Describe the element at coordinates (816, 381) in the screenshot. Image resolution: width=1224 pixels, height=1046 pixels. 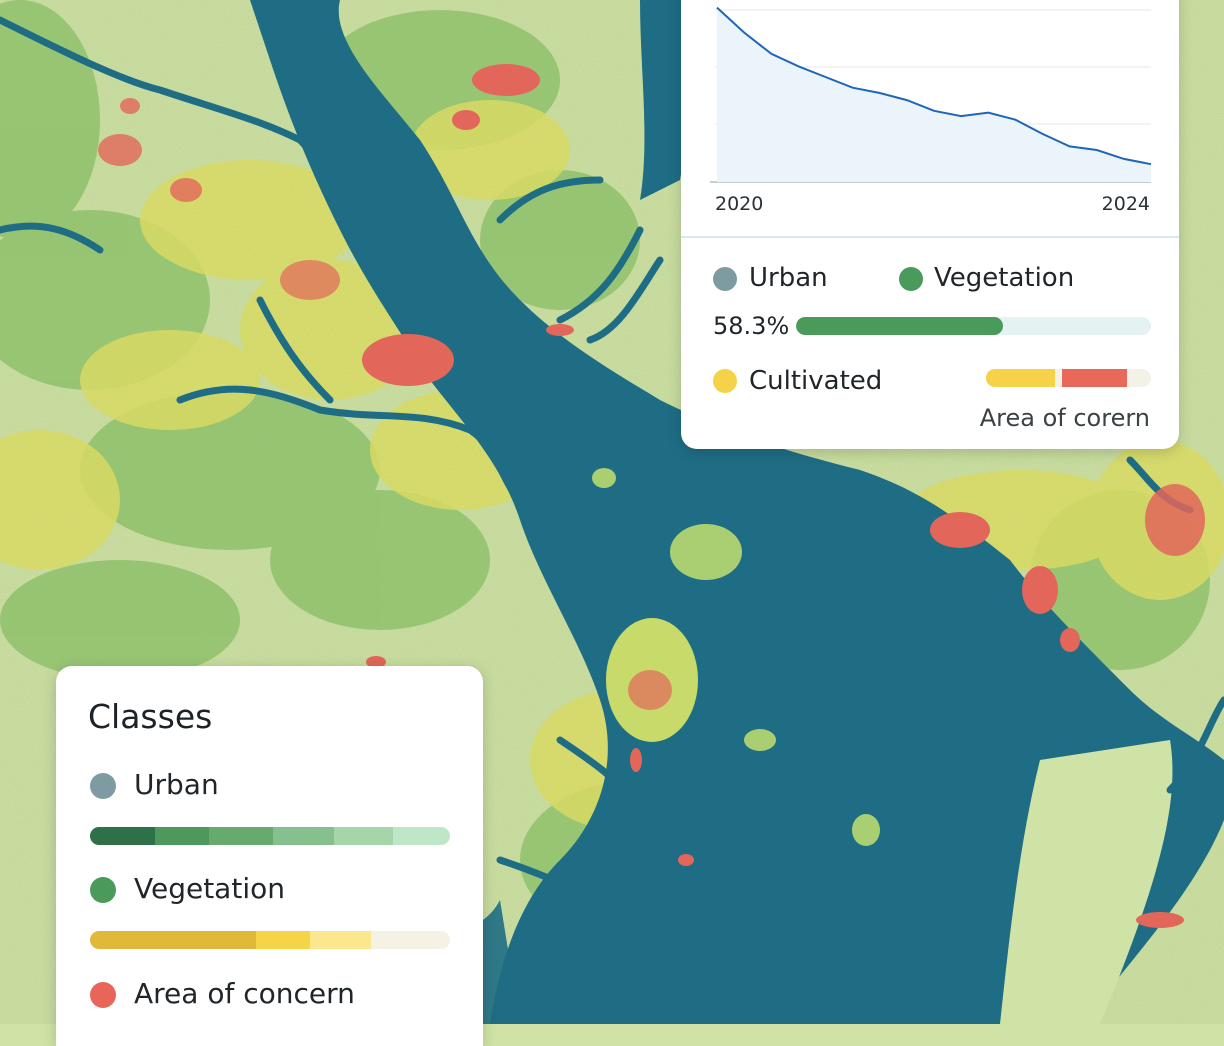
I see `cultivated-label: Cultivated` at that location.